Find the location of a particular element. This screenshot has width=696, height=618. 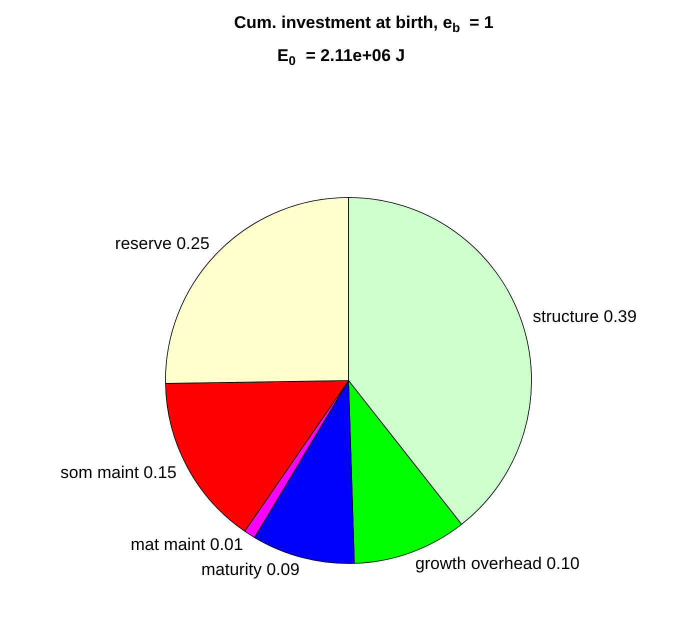

slice-label: maturity 0.09 is located at coordinates (250, 569).